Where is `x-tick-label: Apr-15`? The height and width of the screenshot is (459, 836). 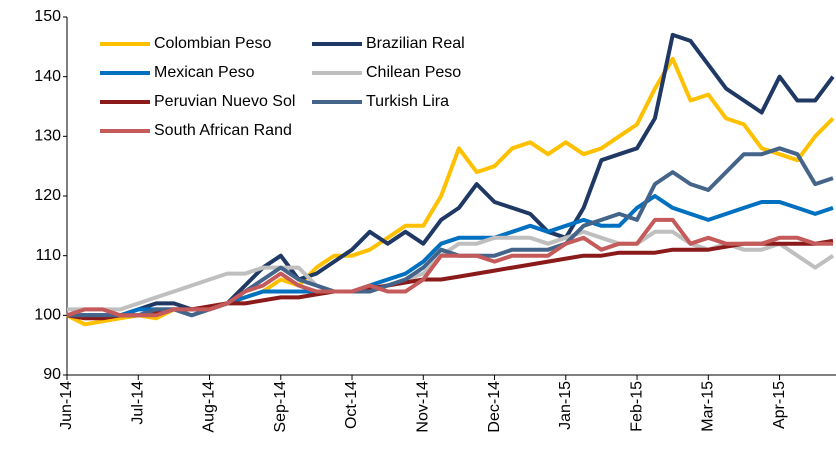
x-tick-label: Apr-15 is located at coordinates (779, 405).